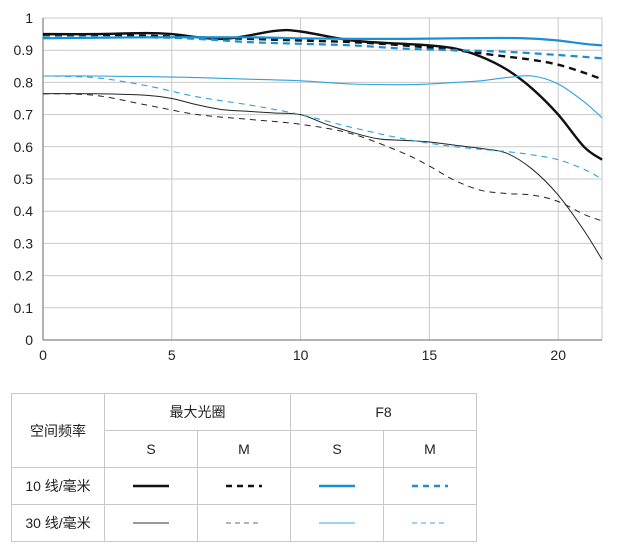 The image size is (625, 554). What do you see at coordinates (24, 179) in the screenshot?
I see `y-tick-label: 0.5` at bounding box center [24, 179].